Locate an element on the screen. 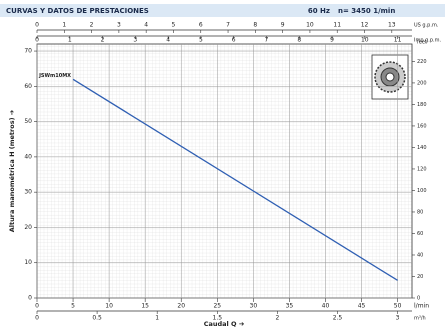  frequency: 60 Hz is located at coordinates (319, 11).